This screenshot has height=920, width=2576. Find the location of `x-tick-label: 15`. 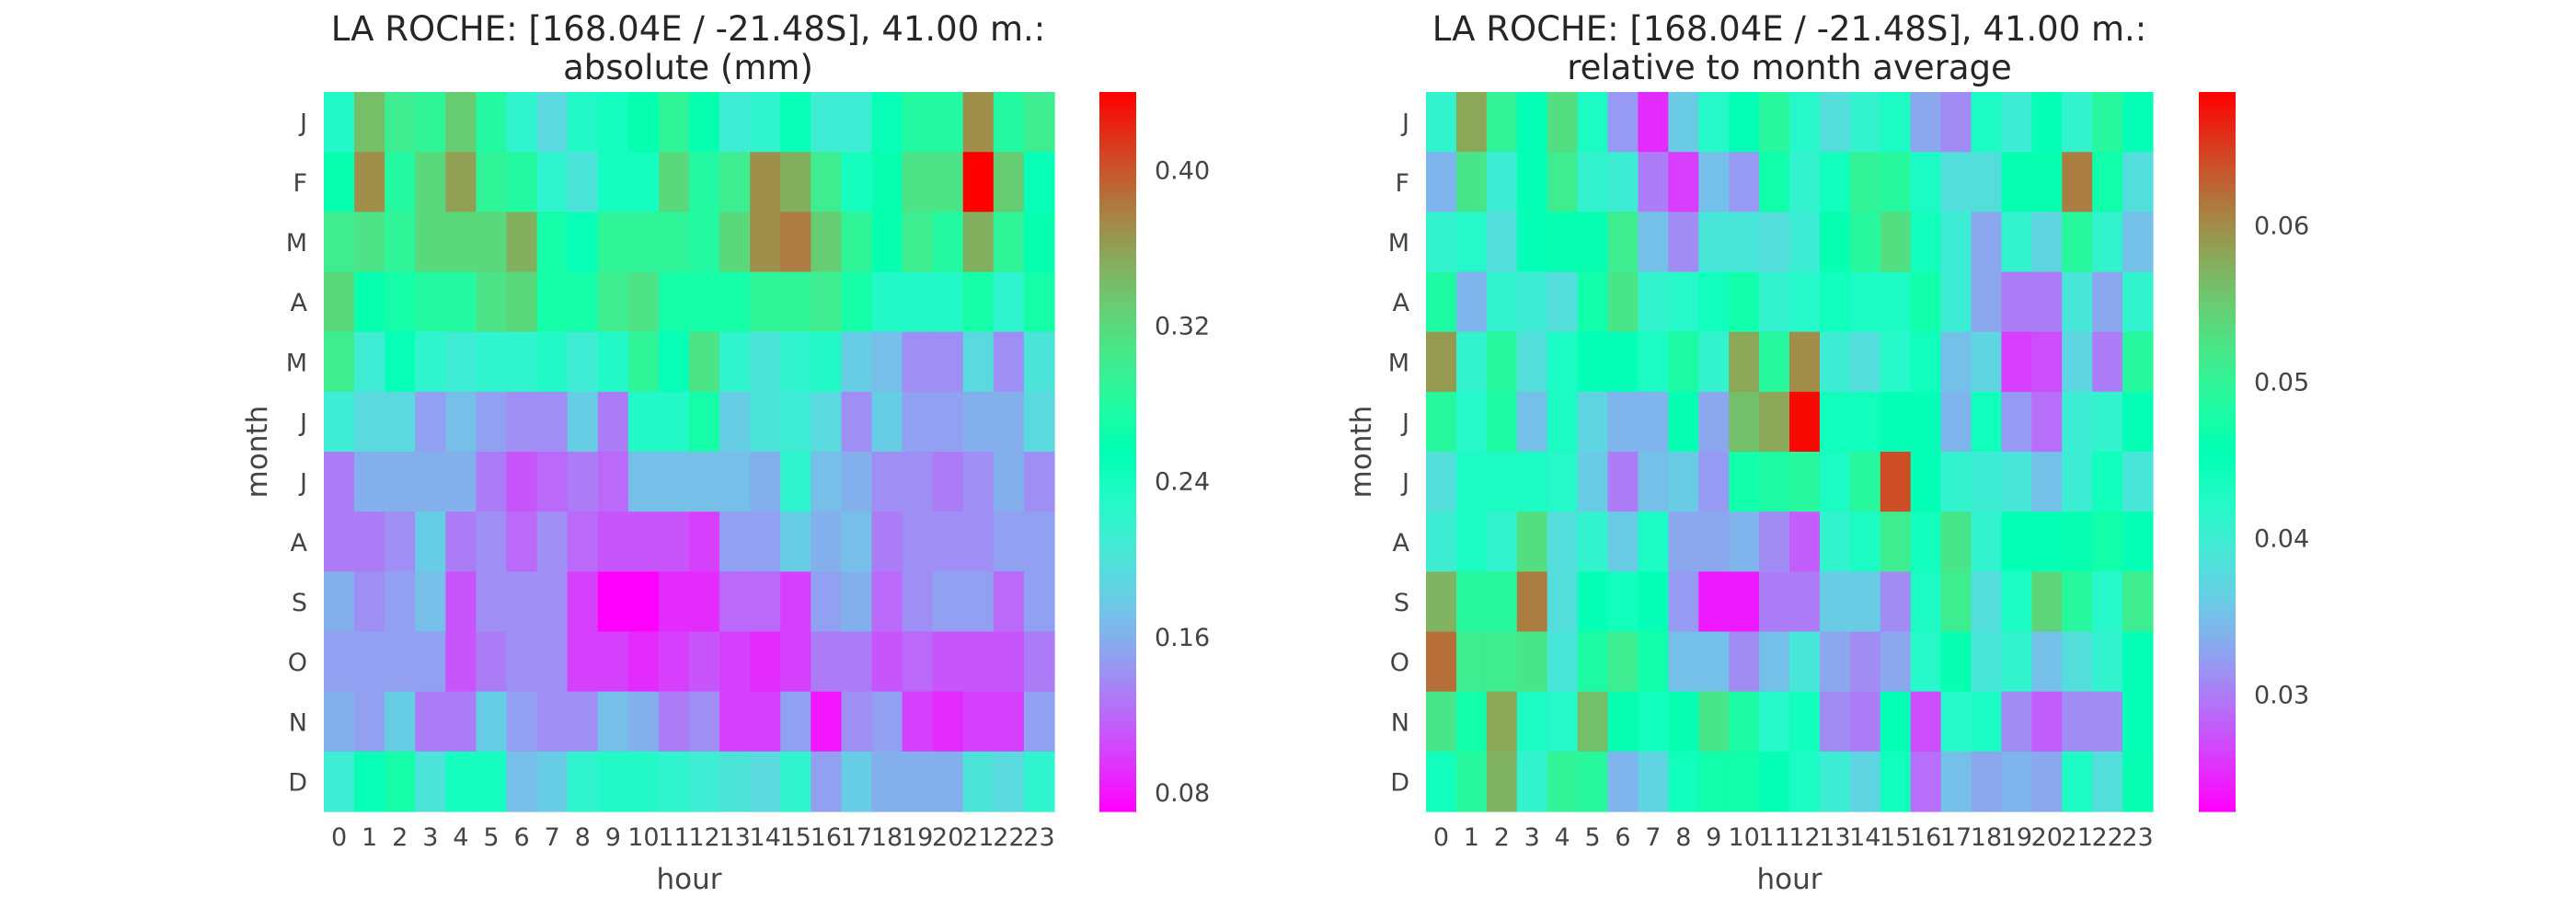

x-tick-label: 15 is located at coordinates (1895, 837).